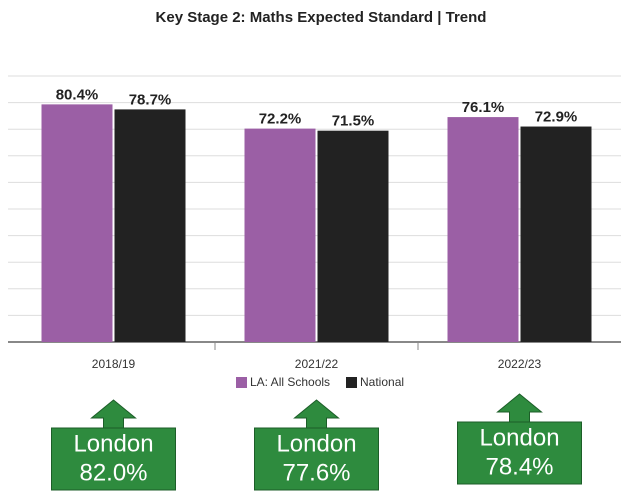  I want to click on value-label: 78.7%, so click(150, 99).